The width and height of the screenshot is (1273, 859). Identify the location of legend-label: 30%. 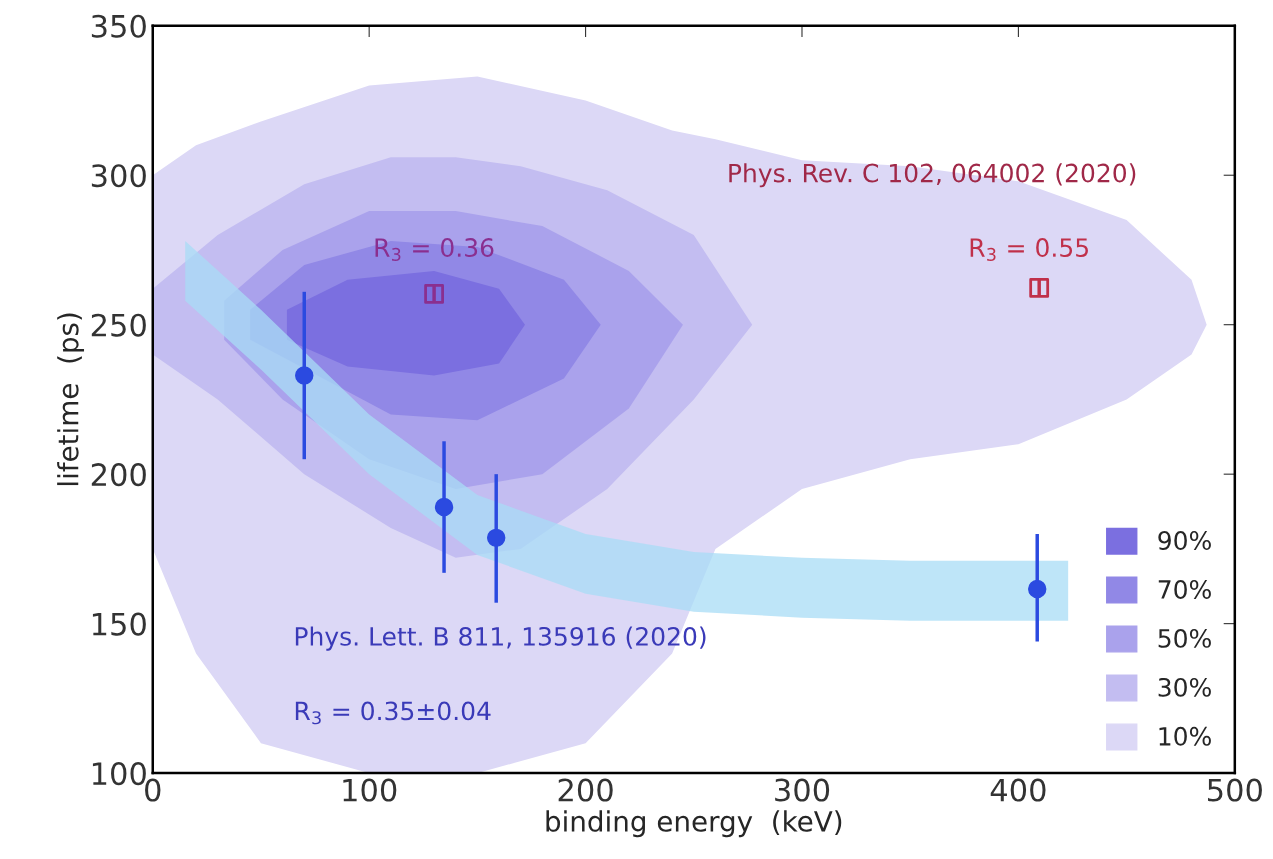
(1184, 687).